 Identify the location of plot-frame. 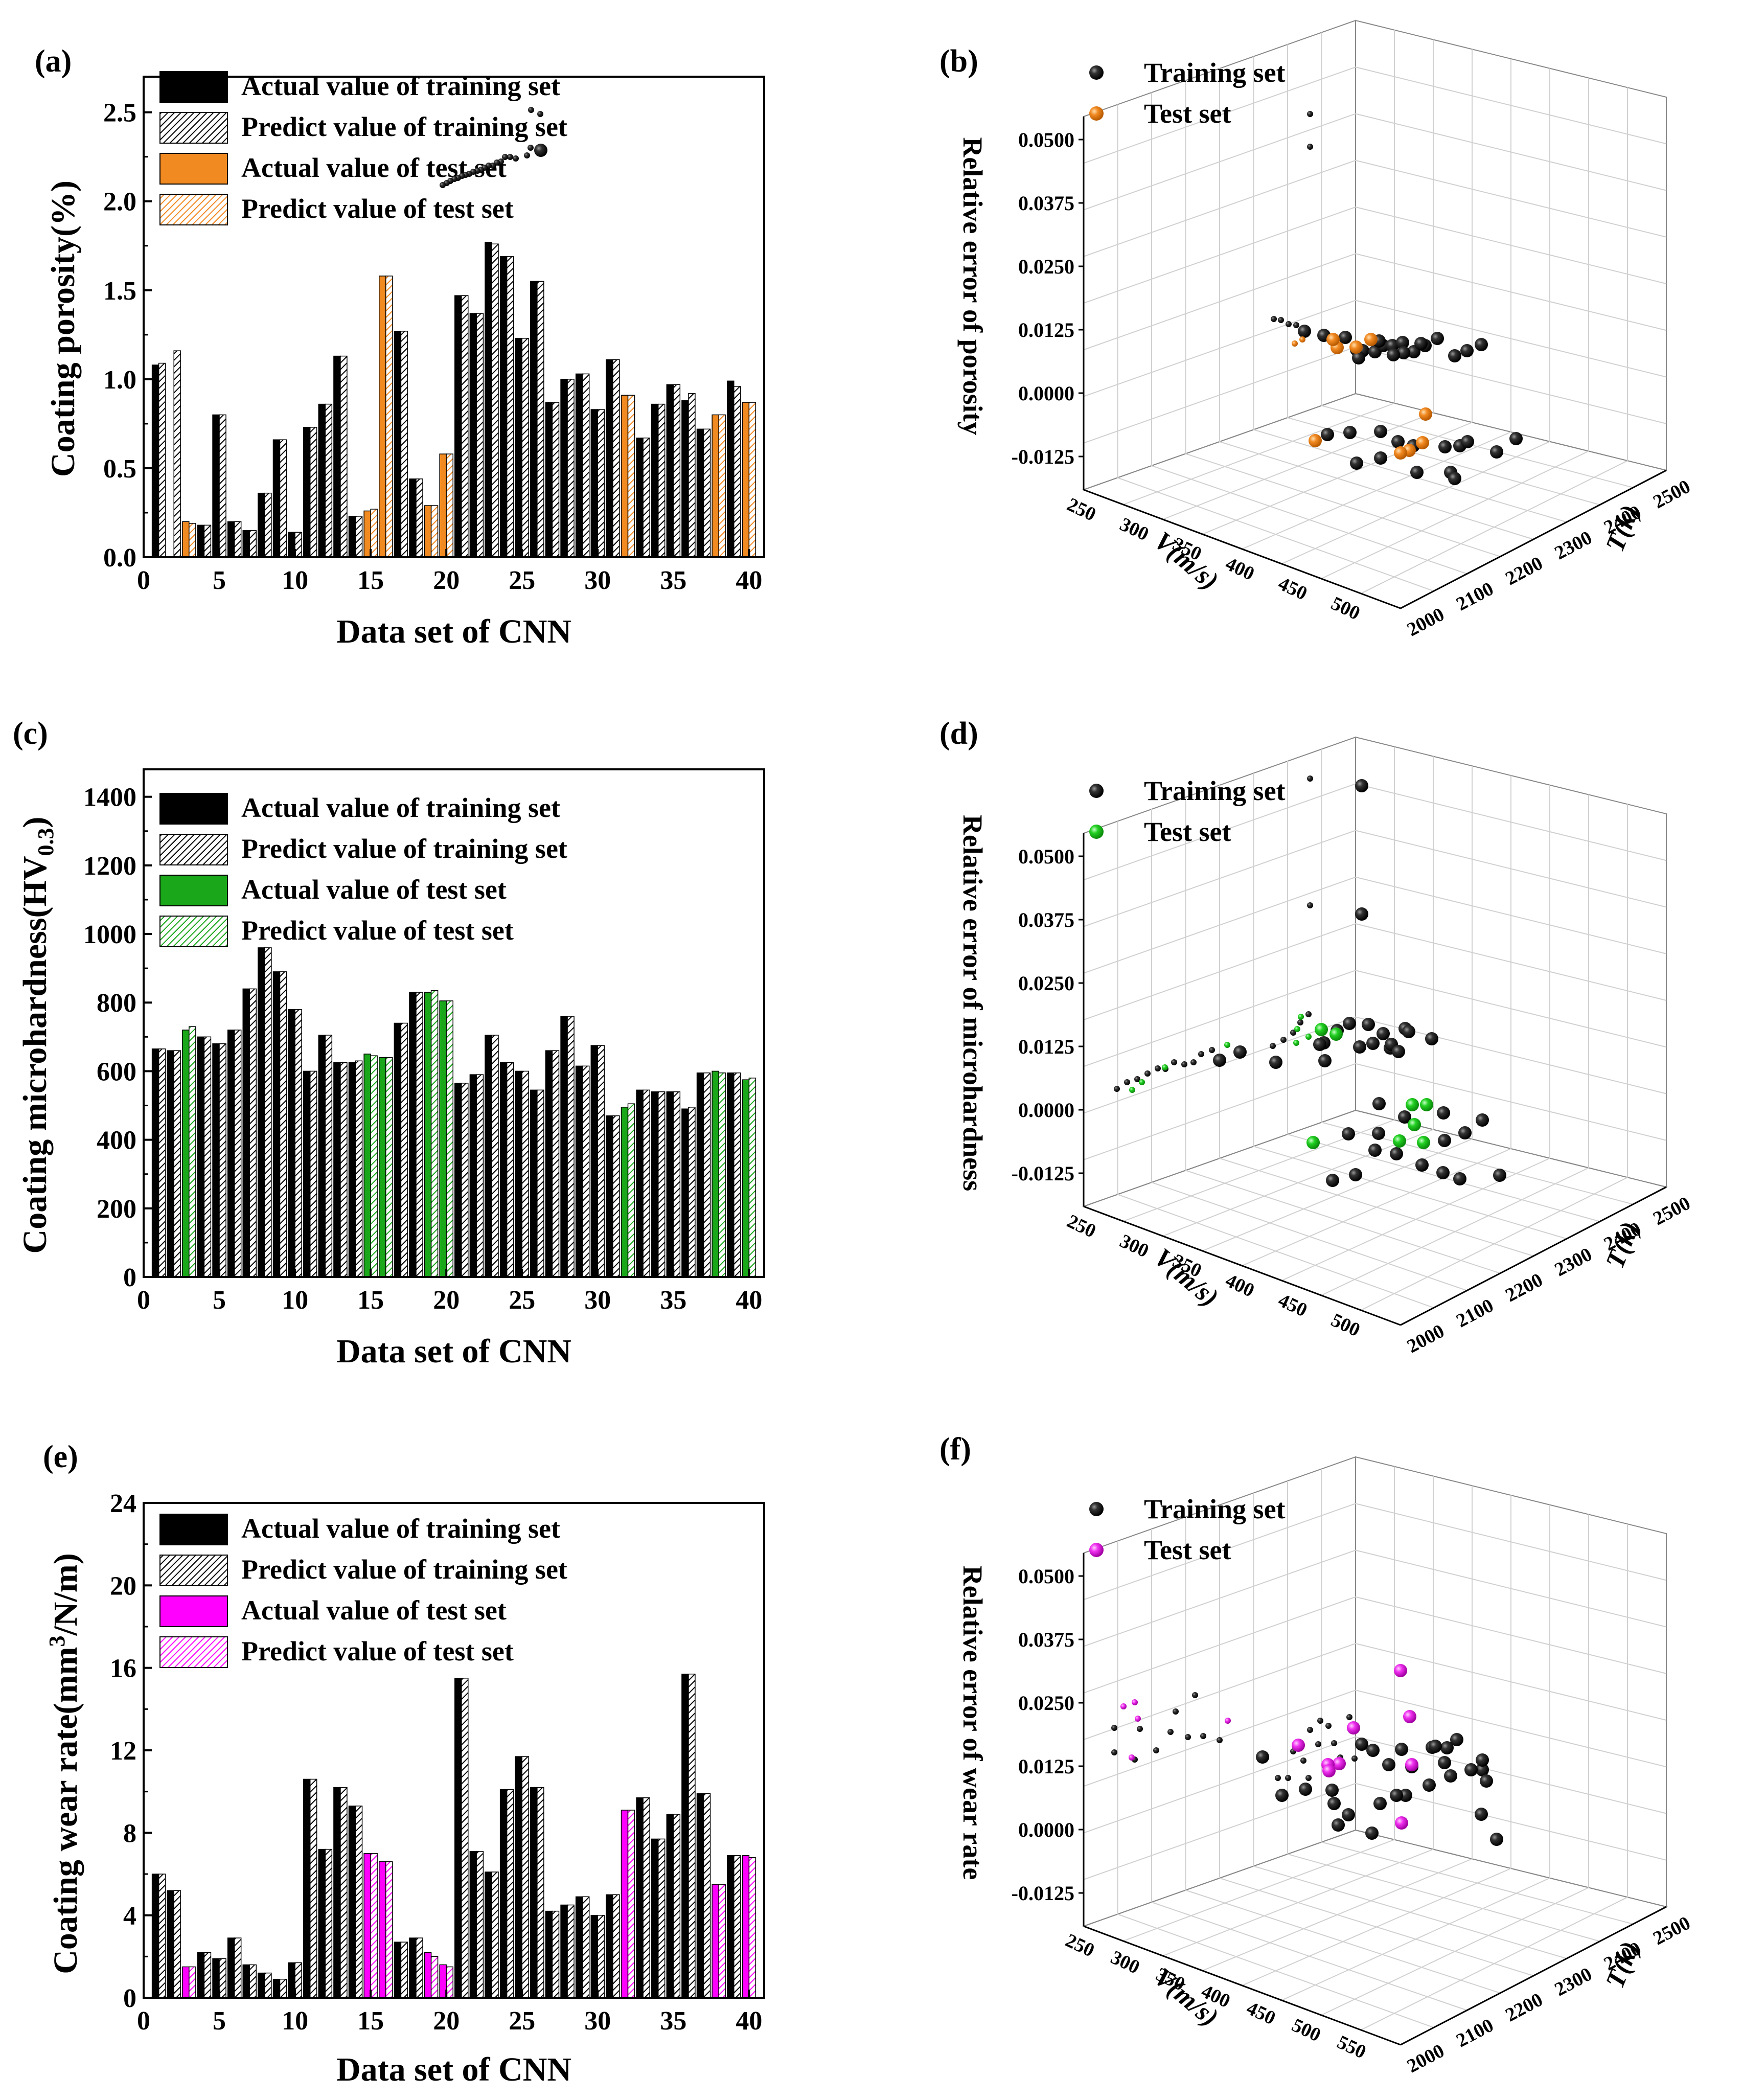
(454, 1023).